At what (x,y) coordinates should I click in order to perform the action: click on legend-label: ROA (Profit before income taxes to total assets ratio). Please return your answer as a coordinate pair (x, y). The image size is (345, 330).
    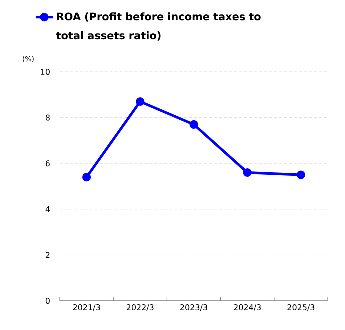
    Looking at the image, I should click on (158, 26).